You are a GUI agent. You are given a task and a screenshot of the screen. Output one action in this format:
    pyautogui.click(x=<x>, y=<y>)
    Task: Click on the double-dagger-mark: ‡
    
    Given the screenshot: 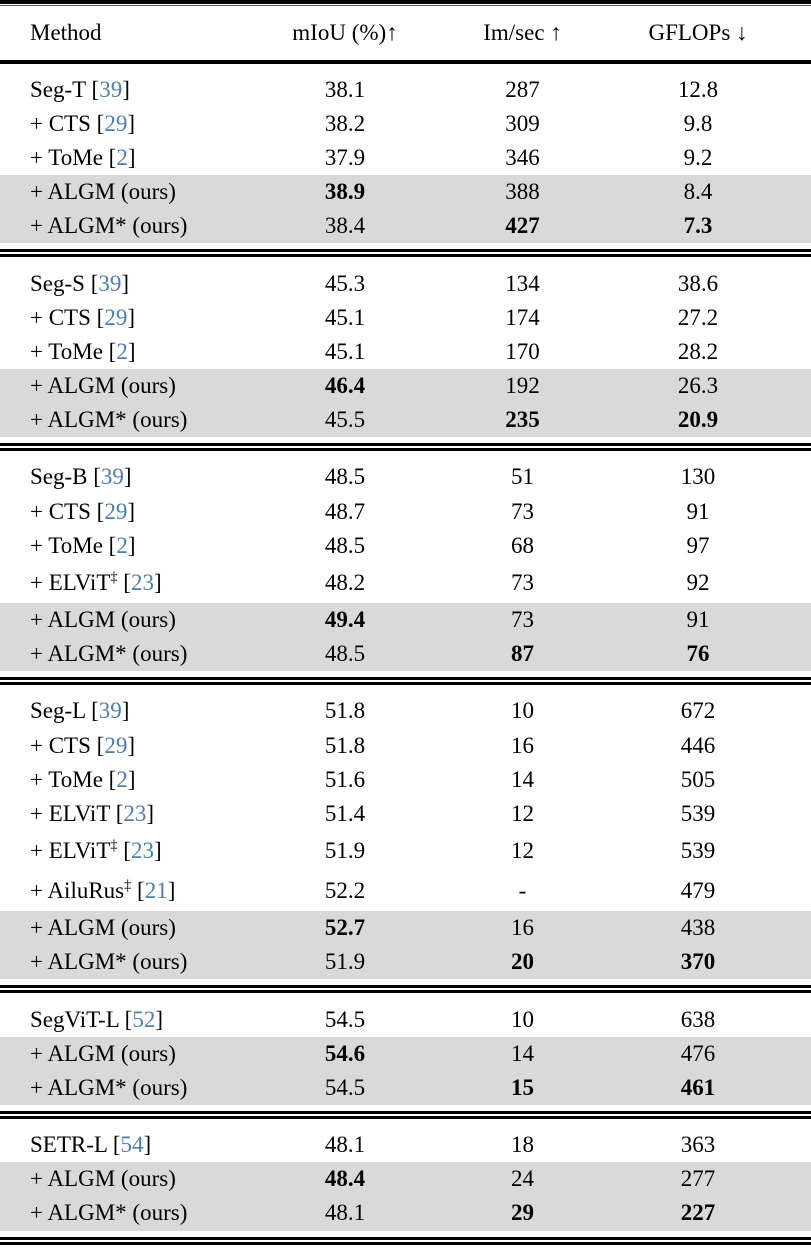 What is the action you would take?
    pyautogui.click(x=128, y=885)
    